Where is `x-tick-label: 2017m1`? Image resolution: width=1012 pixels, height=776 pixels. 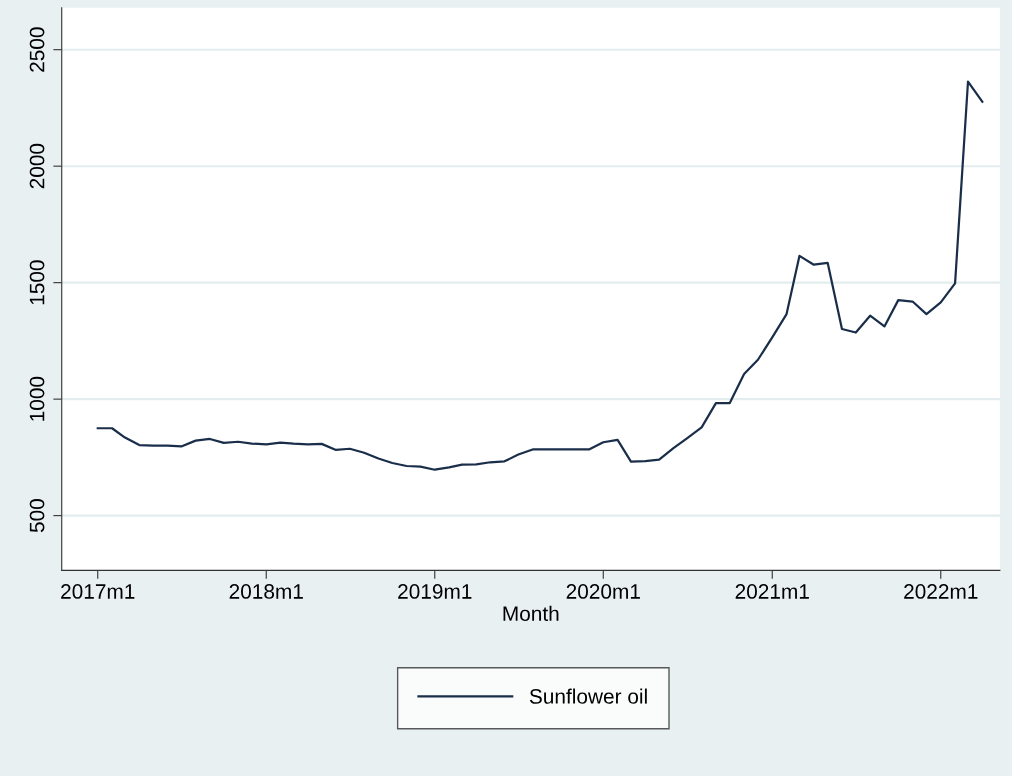
x-tick-label: 2017m1 is located at coordinates (98, 591).